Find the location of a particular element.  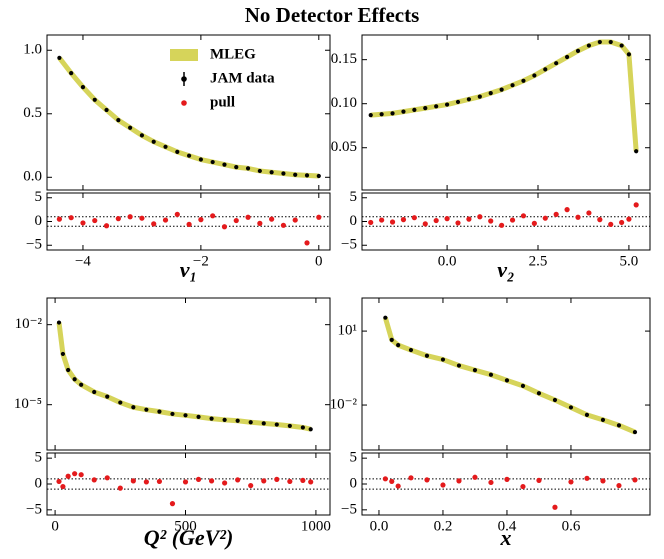

x-tick-label: 5.0 is located at coordinates (629, 261).